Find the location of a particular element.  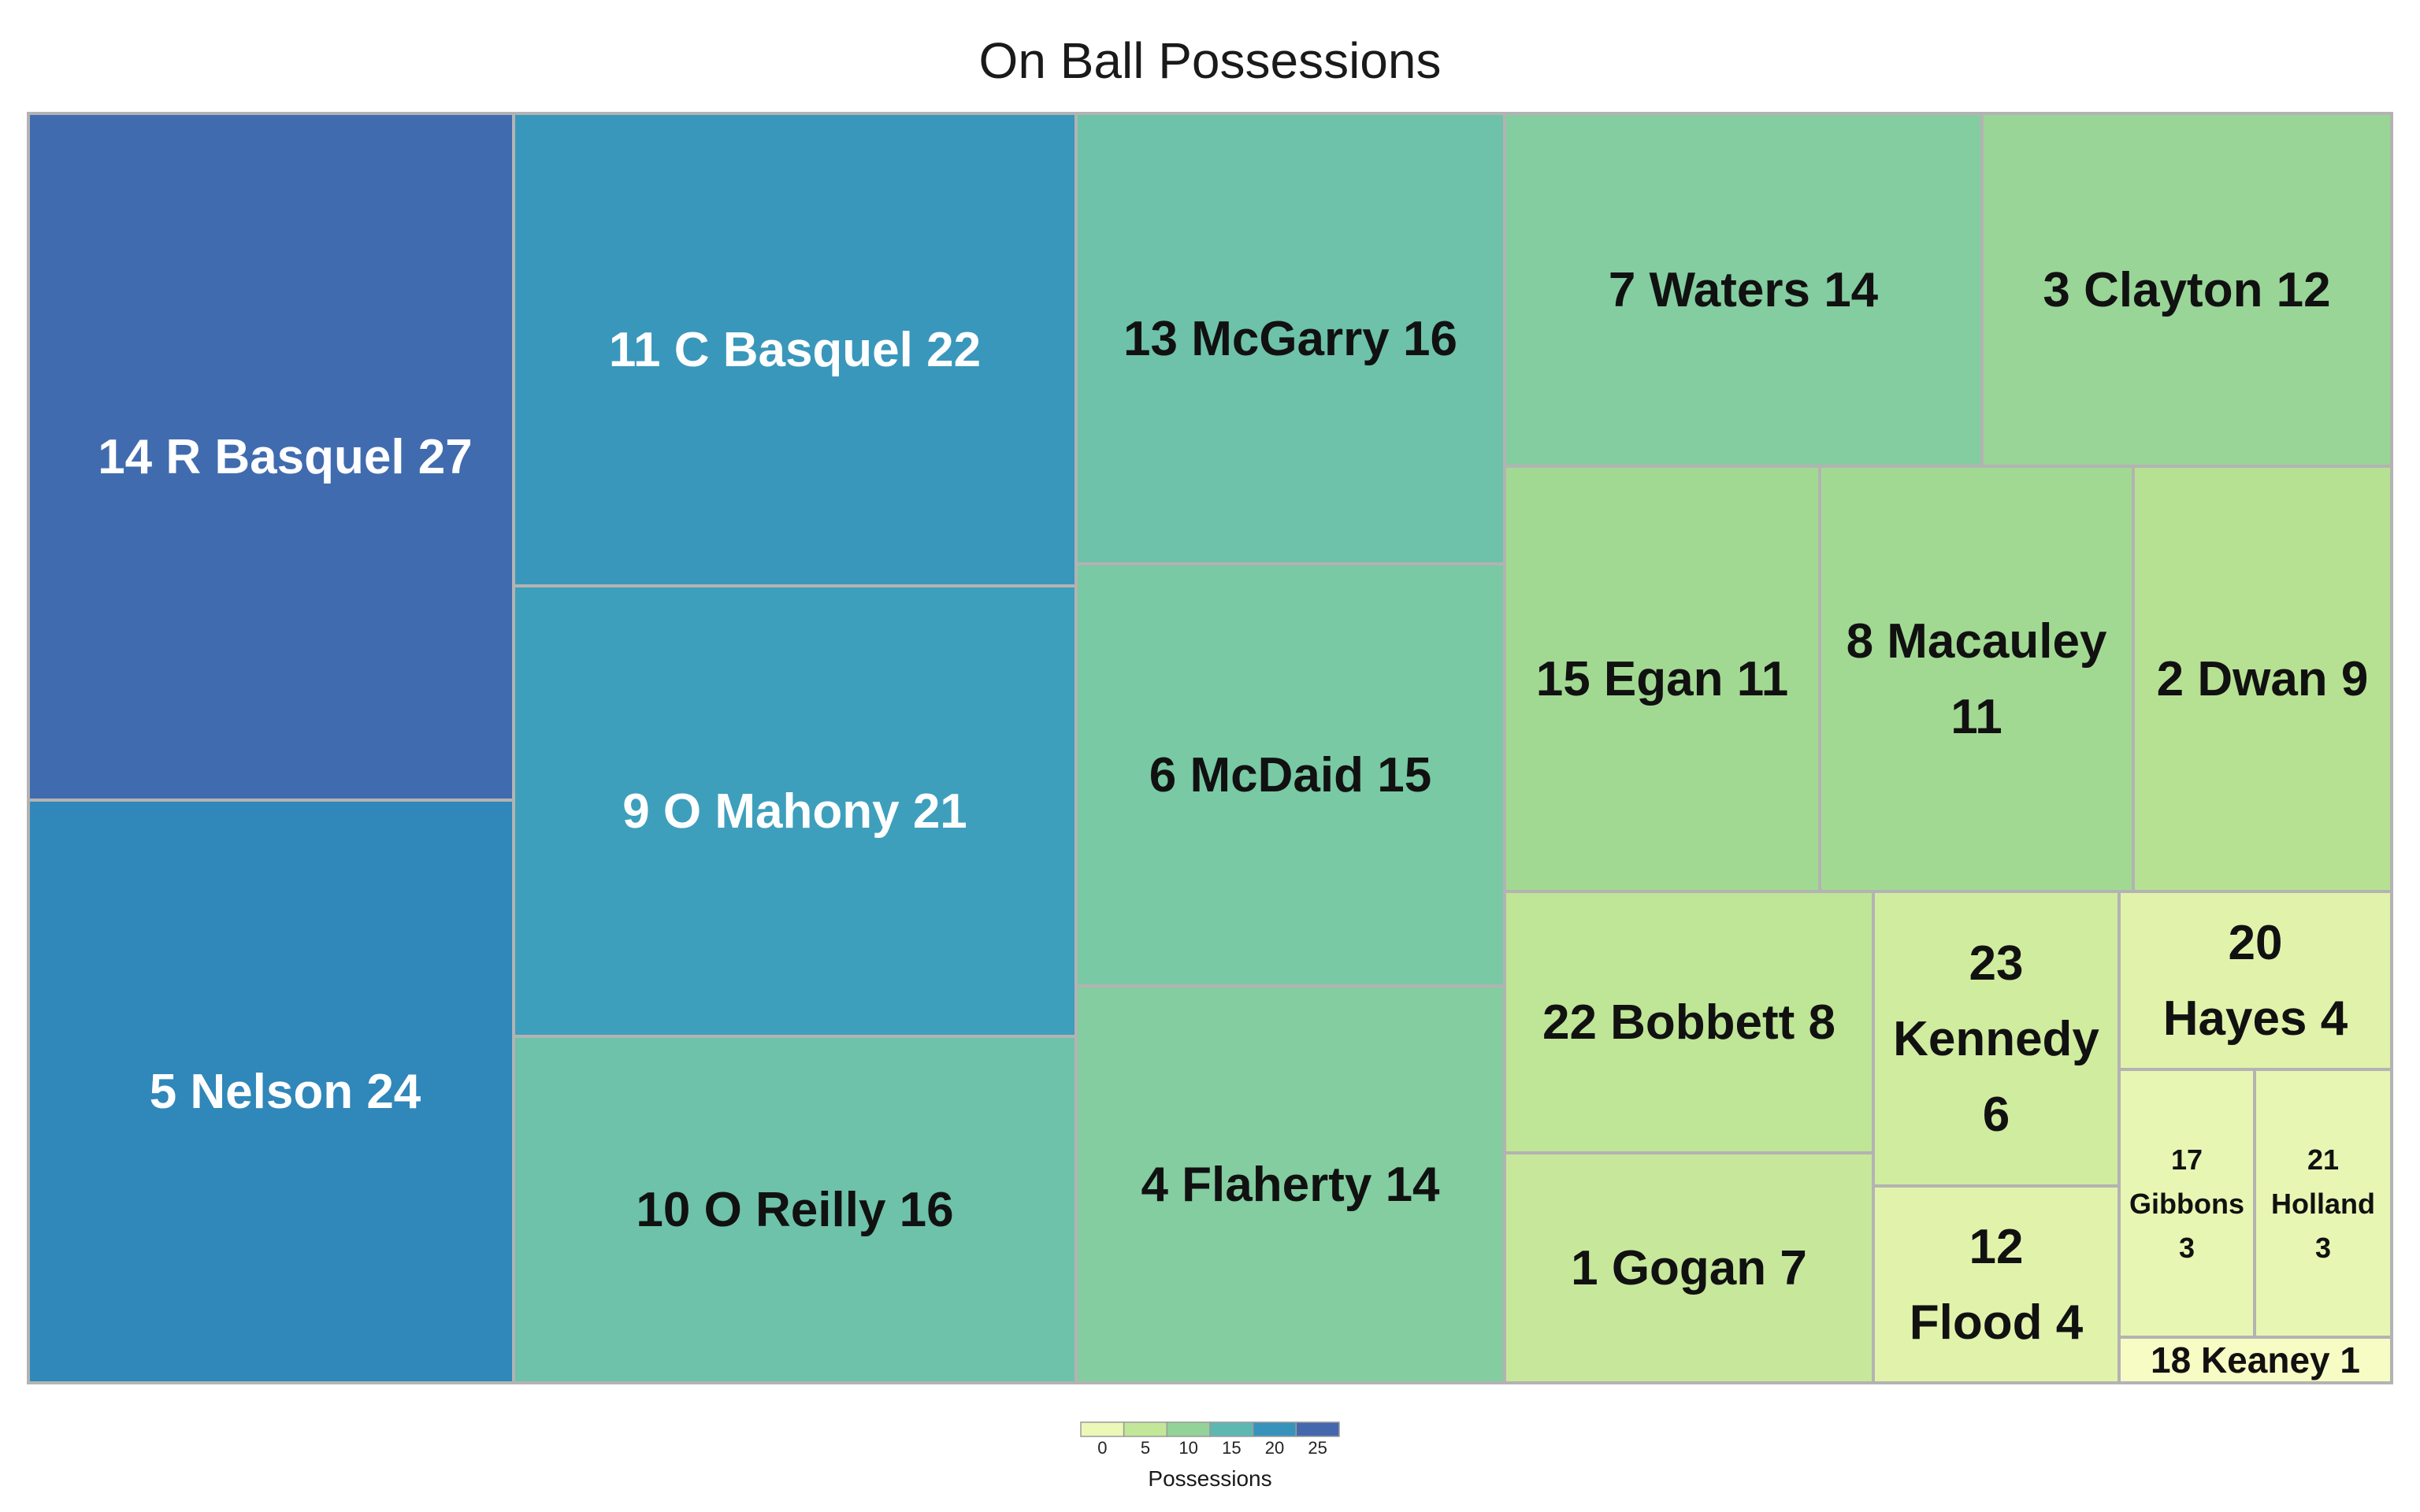

legend-title: Possessions is located at coordinates (1210, 1478).